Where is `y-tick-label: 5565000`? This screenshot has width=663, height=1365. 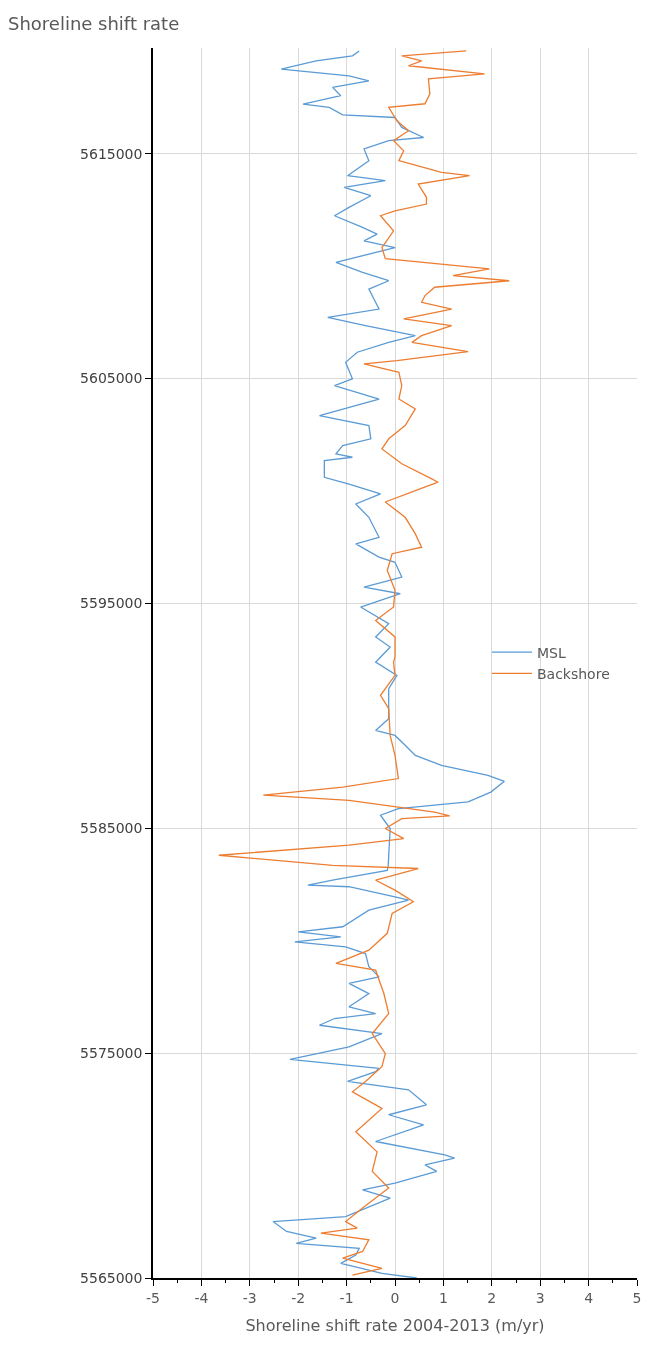
y-tick-label: 5565000 is located at coordinates (111, 1277).